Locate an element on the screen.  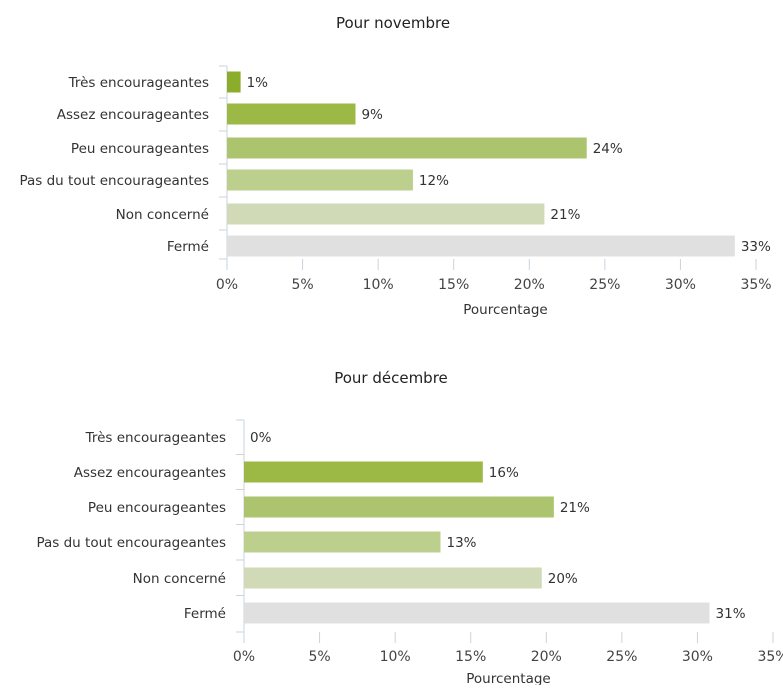
value-label: 16% is located at coordinates (504, 473).